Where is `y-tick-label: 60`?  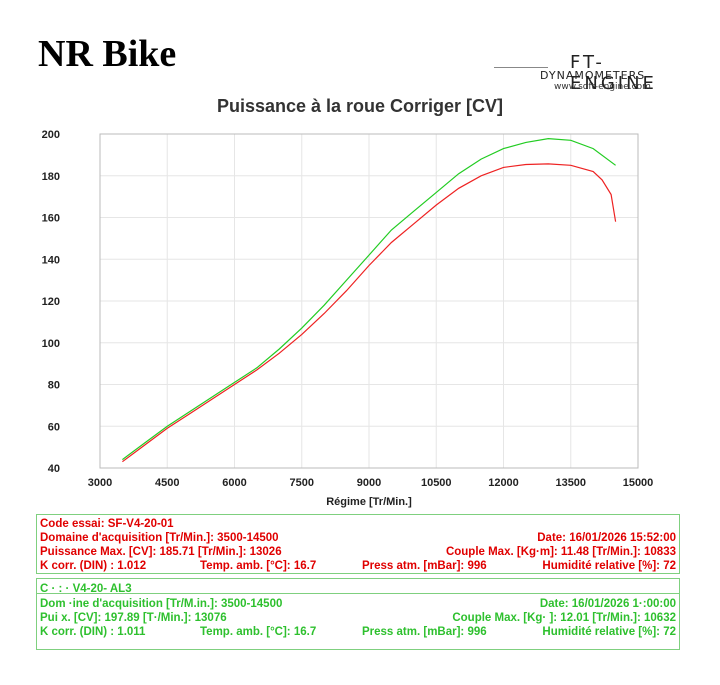 y-tick-label: 60 is located at coordinates (54, 427).